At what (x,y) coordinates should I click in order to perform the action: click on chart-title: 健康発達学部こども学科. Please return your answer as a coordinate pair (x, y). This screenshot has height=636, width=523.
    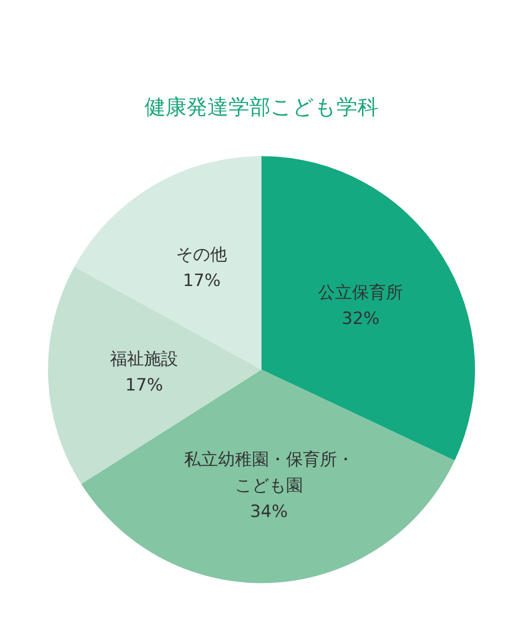
    Looking at the image, I should click on (261, 107).